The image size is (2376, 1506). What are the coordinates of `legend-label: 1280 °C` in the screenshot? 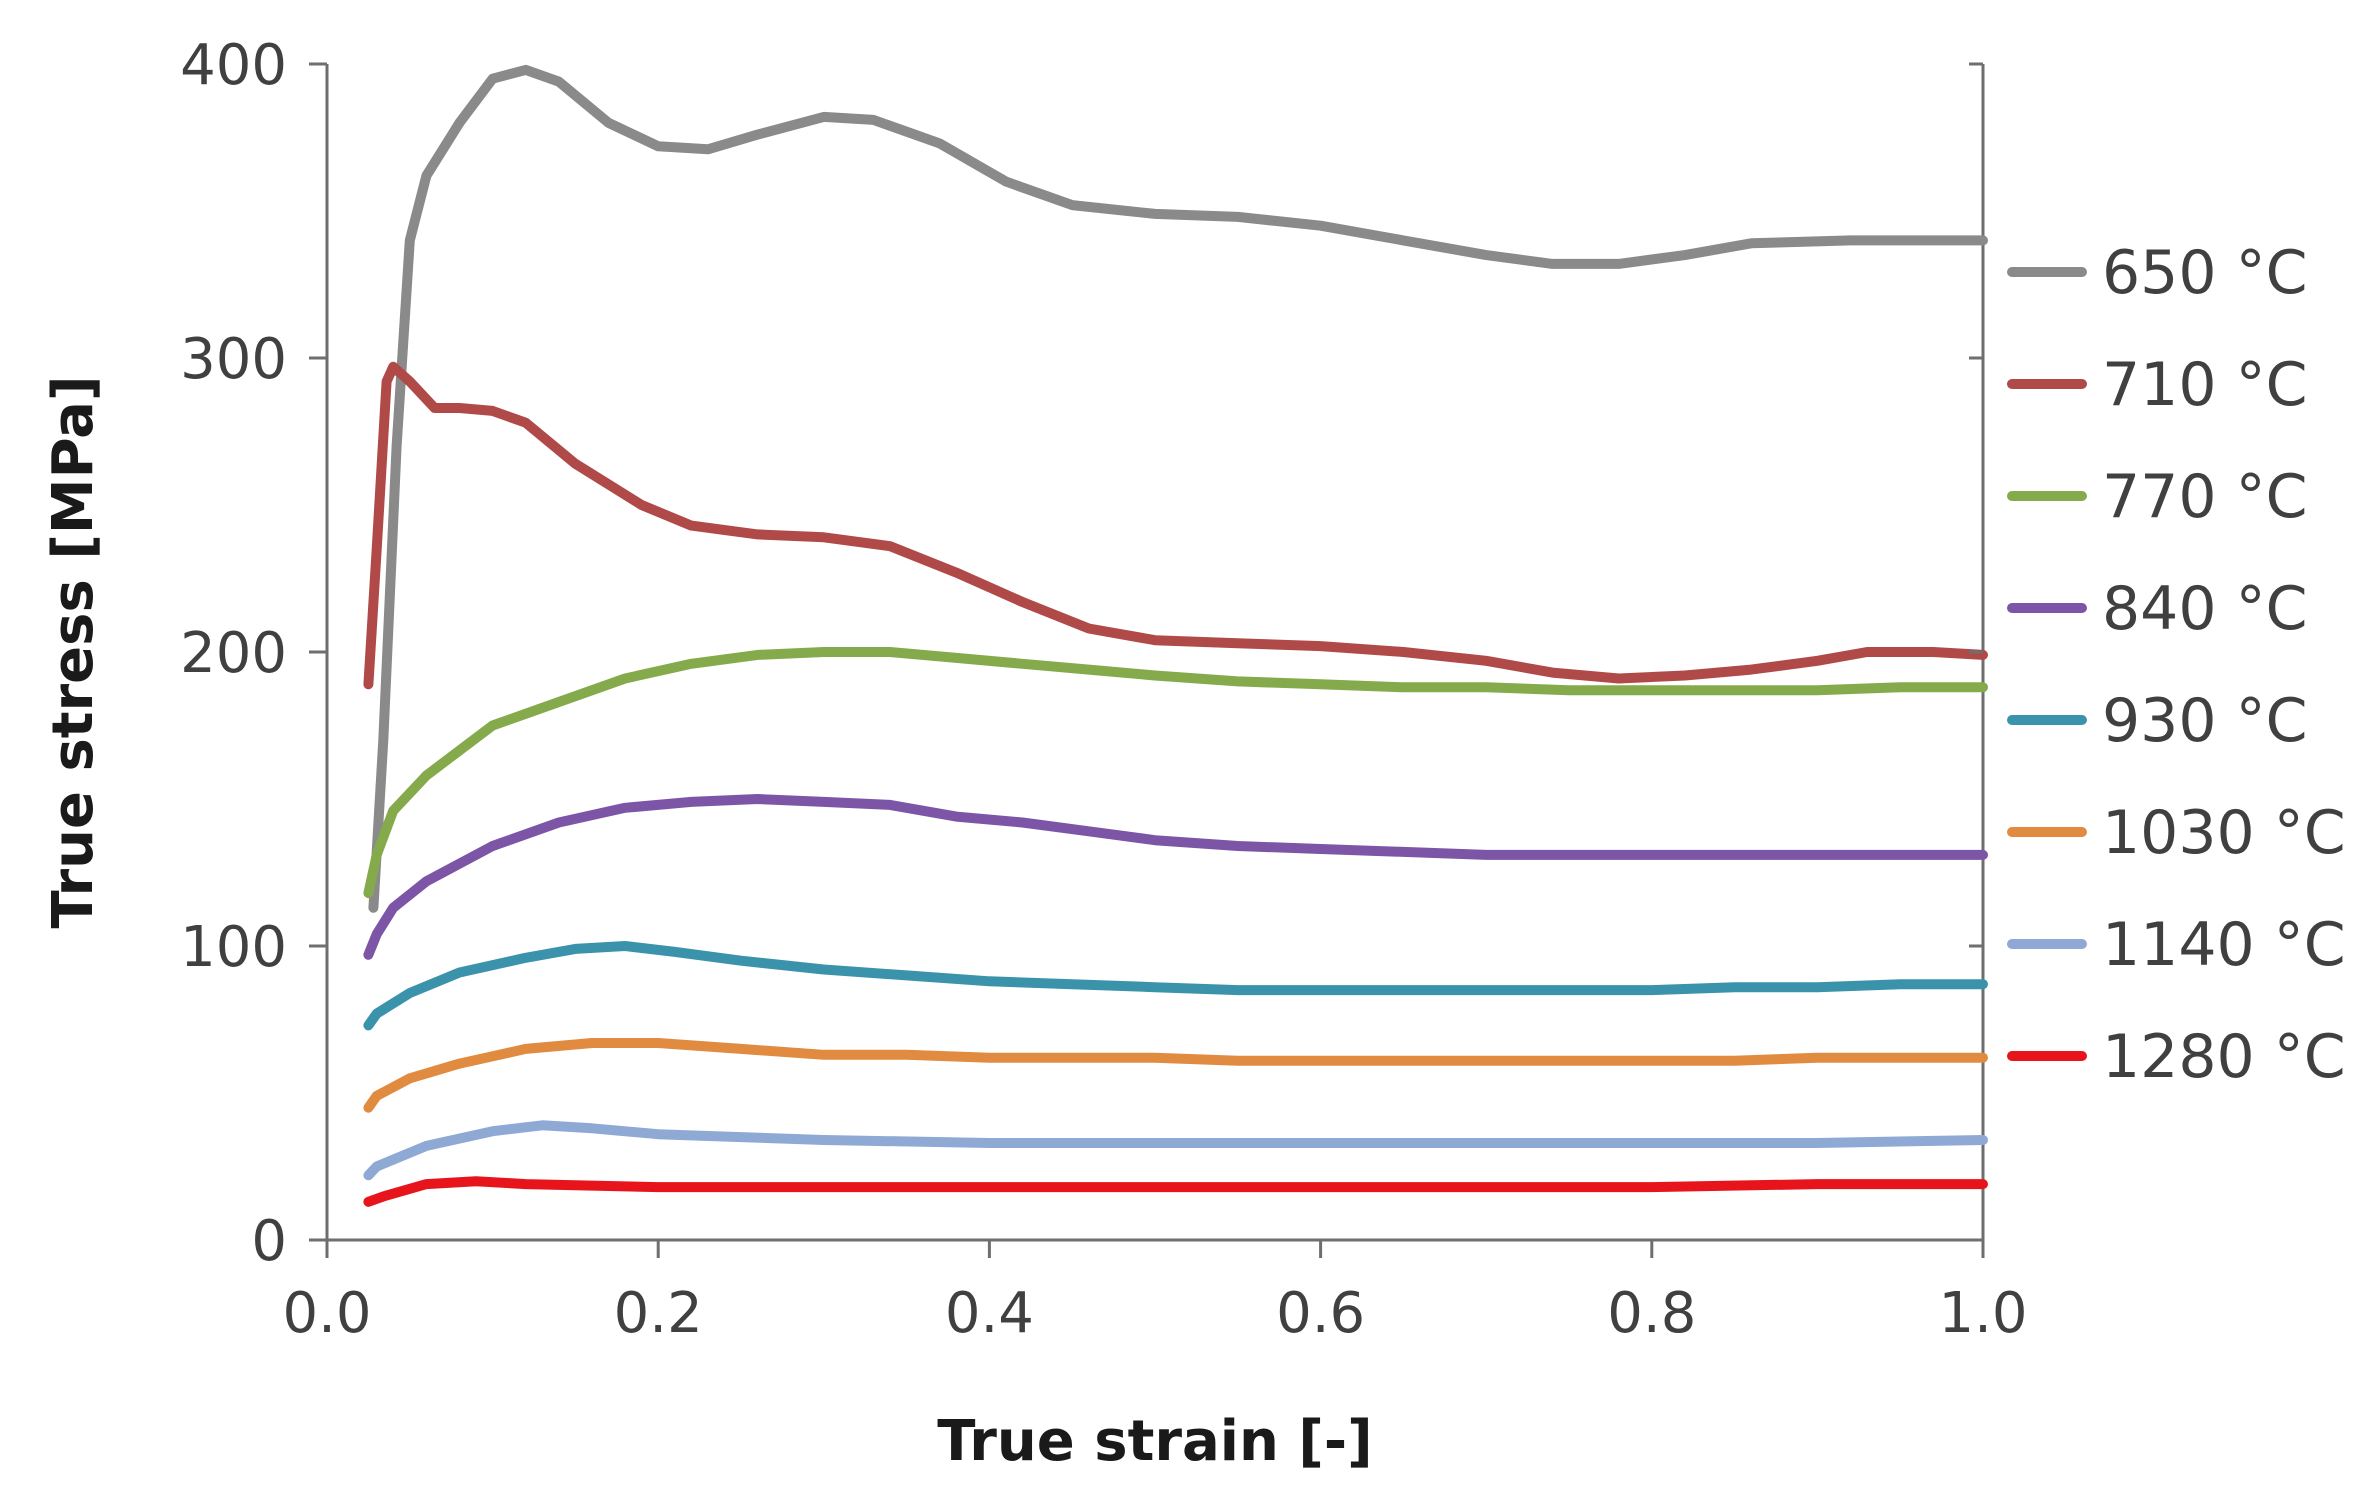 It's located at (2224, 1057).